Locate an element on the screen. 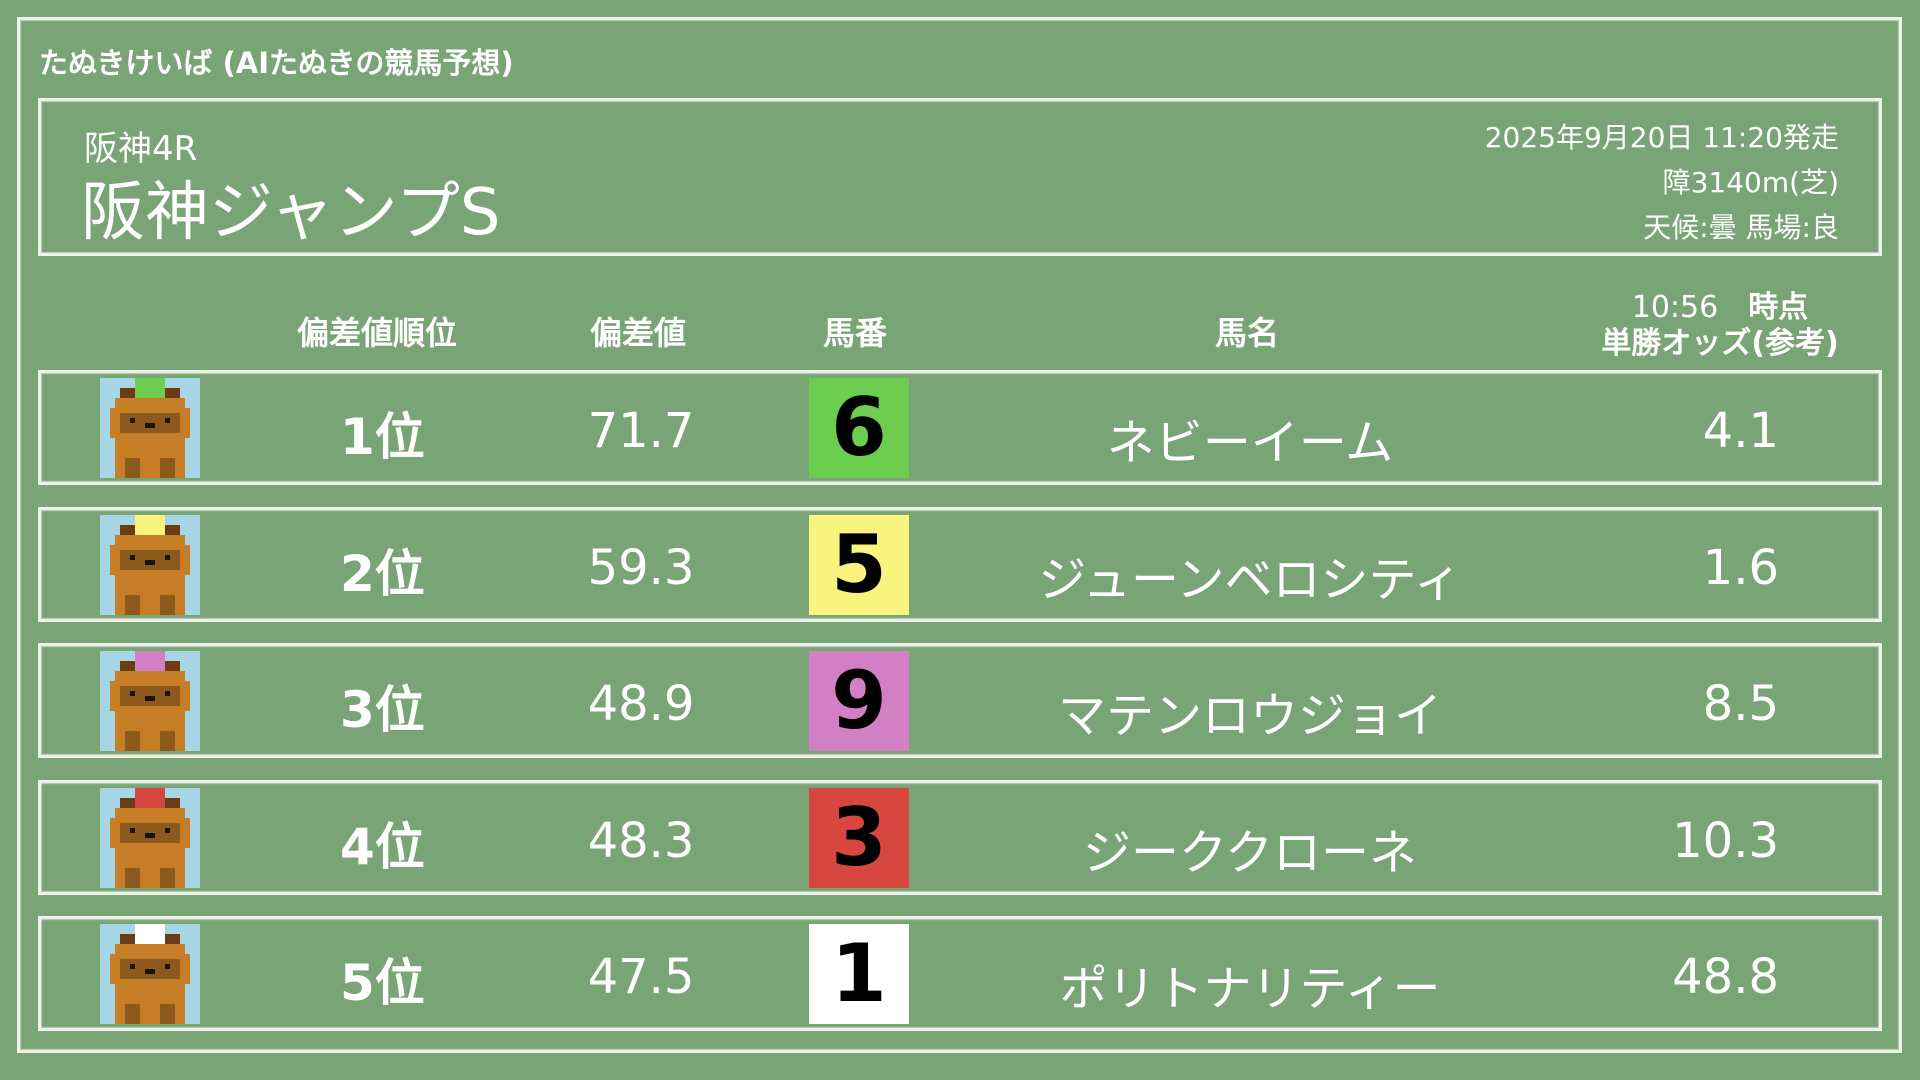 Image resolution: width=1920 pixels, height=1080 pixels. table-row: 2位 59.3 5 ジューンベロシティ 1.6 is located at coordinates (960, 564).